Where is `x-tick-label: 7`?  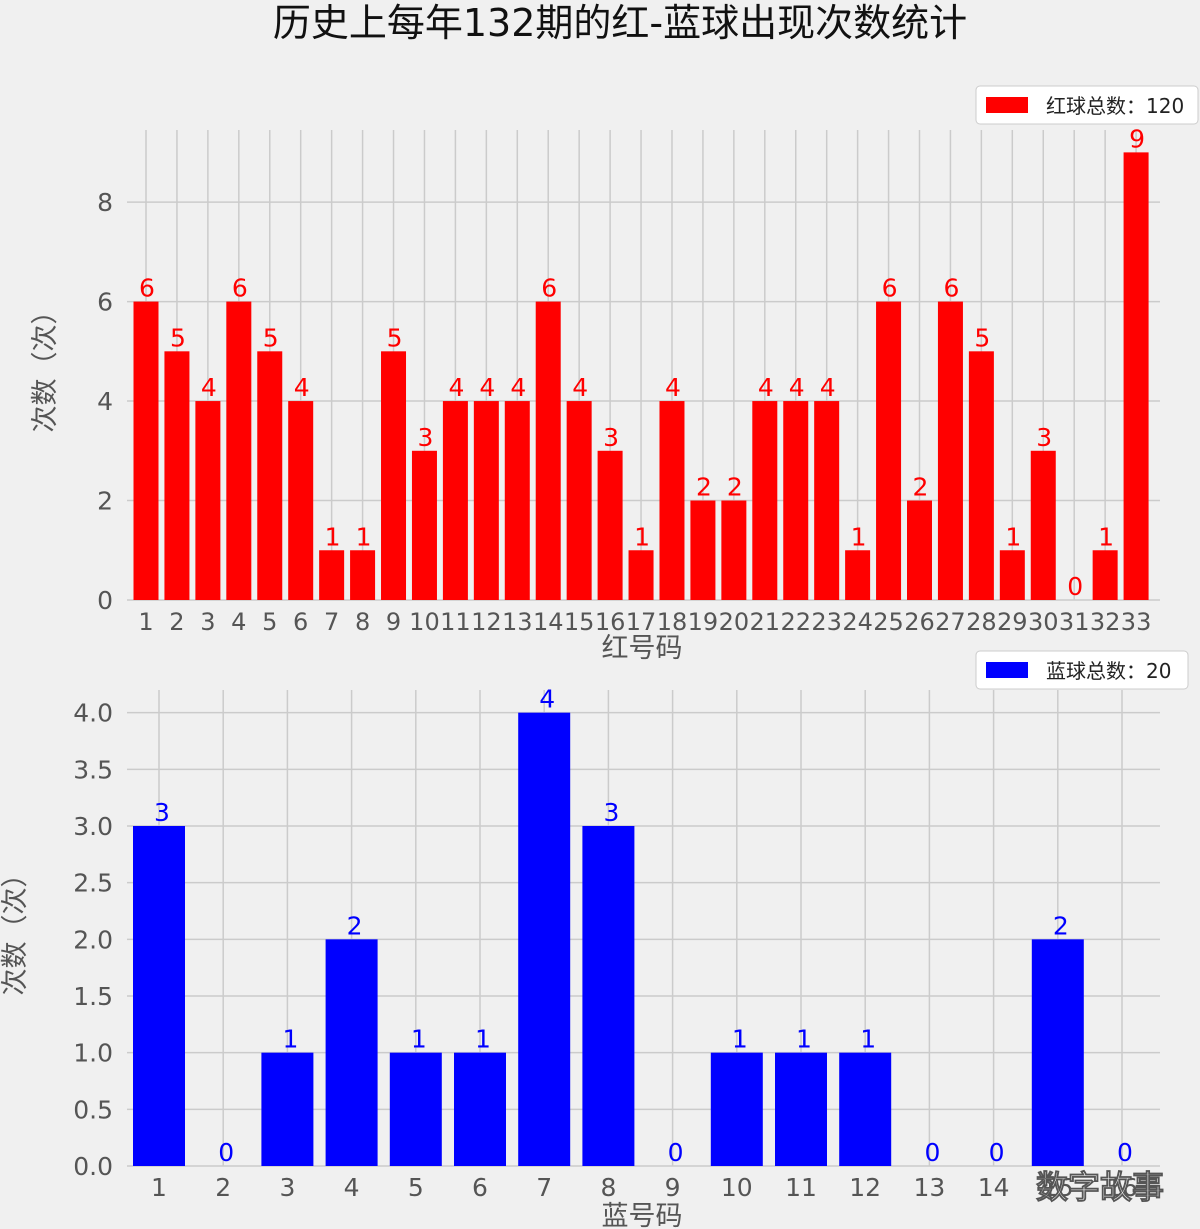 x-tick-label: 7 is located at coordinates (544, 1187).